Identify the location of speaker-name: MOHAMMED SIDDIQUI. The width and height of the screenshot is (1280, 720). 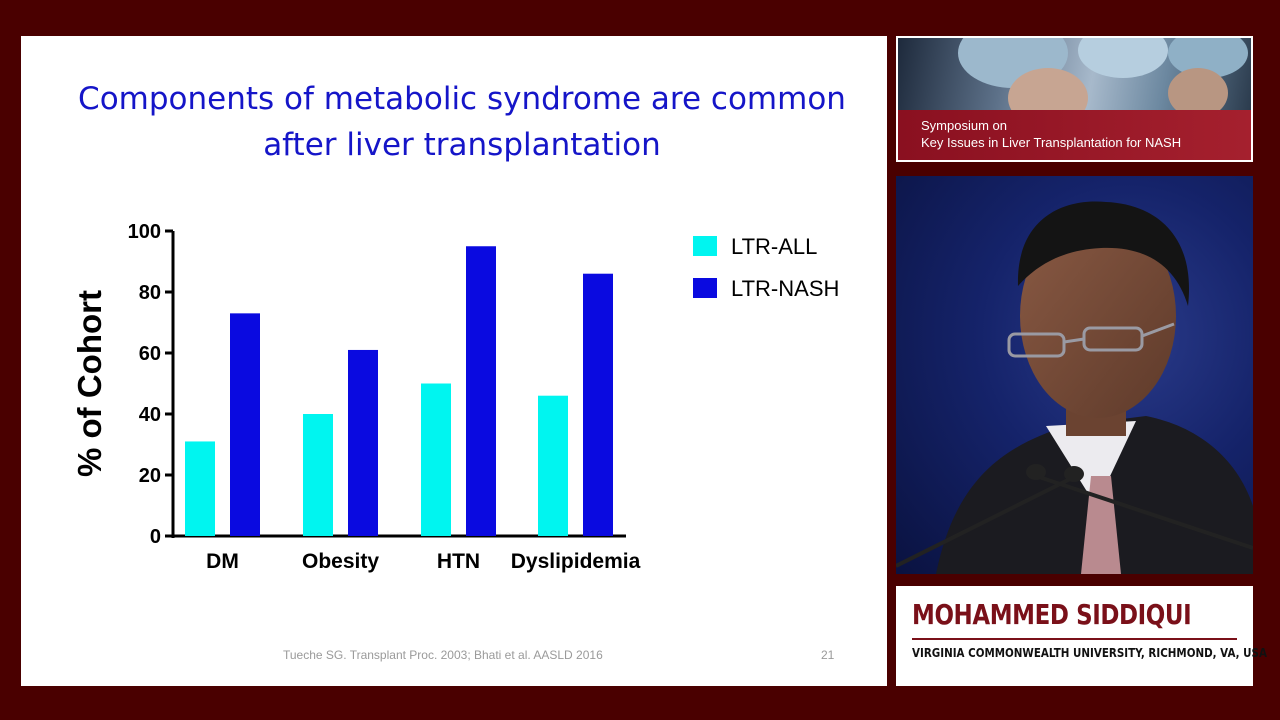
(1052, 614).